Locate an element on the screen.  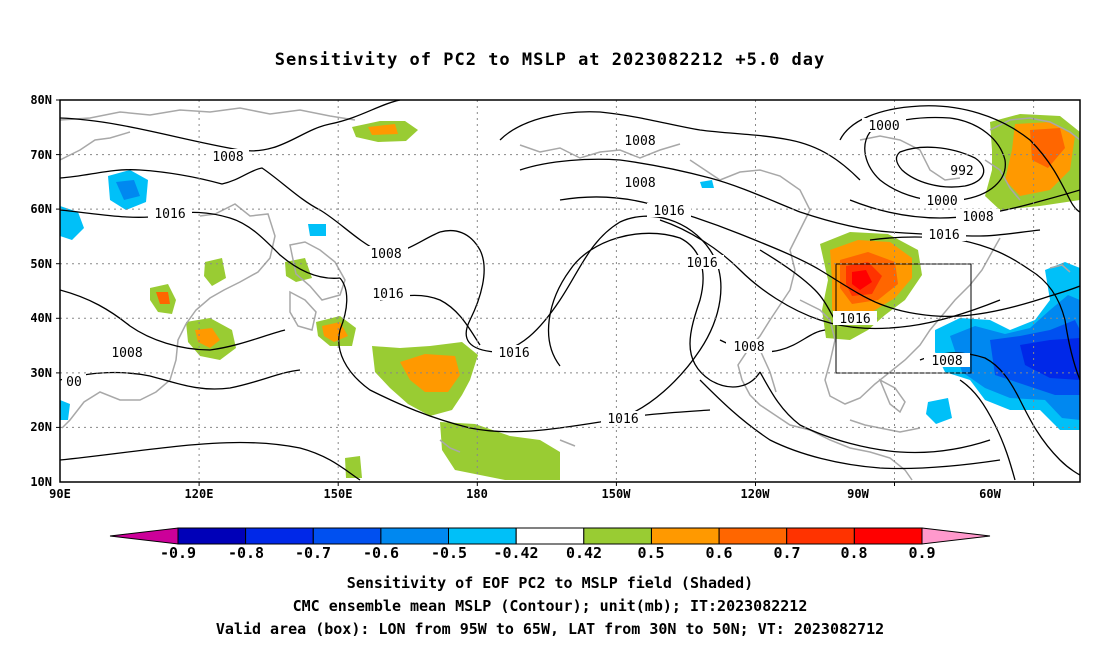
lon-label: 180 is located at coordinates (477, 494).